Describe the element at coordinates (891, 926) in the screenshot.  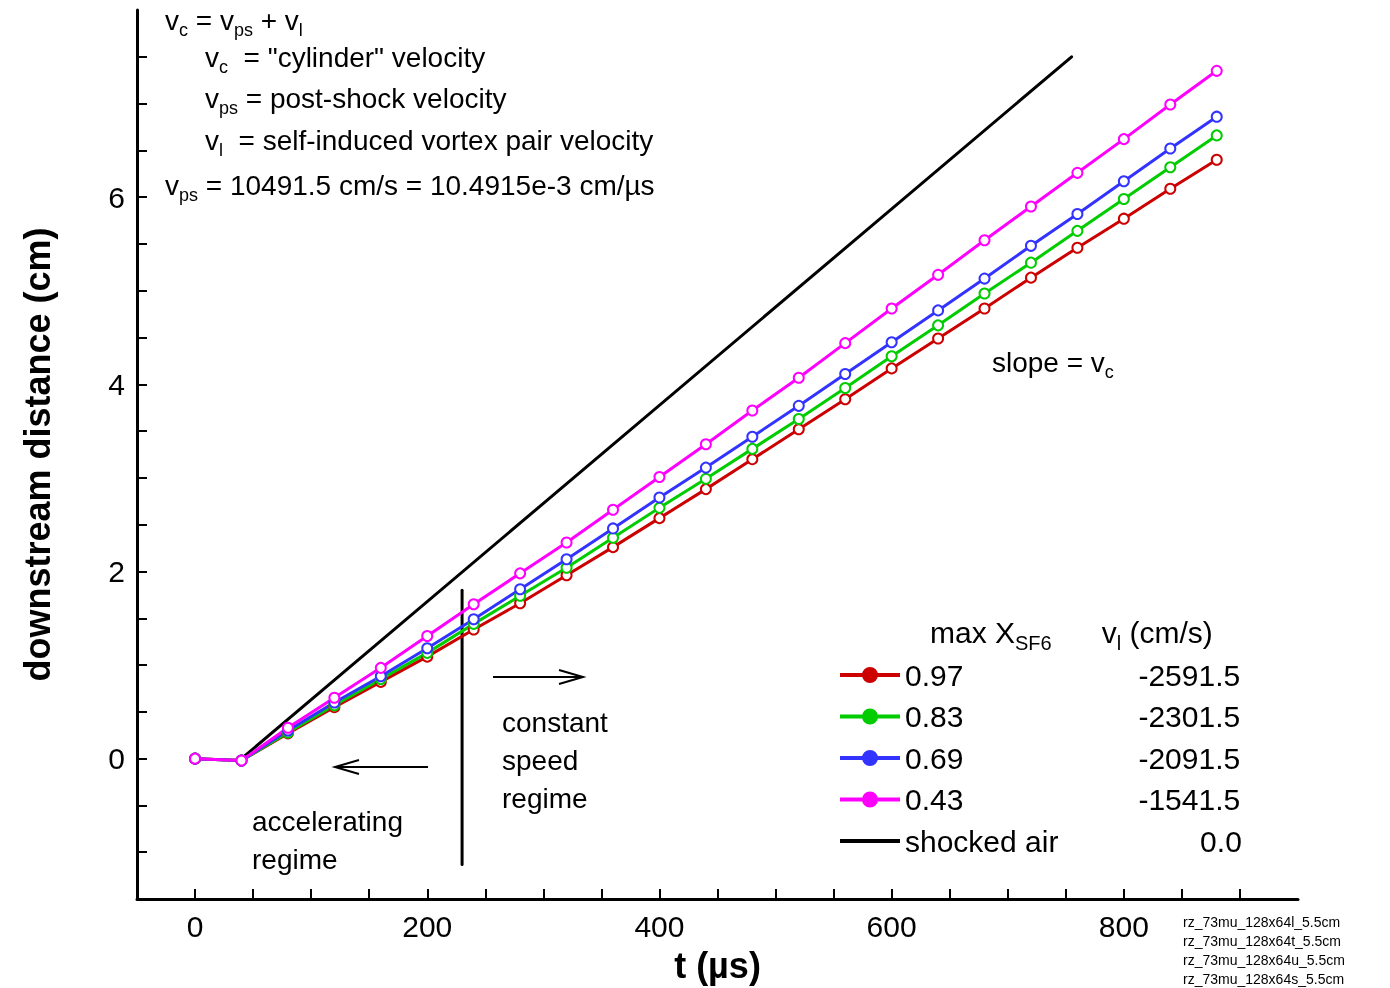
I see `x-tick-label: 600` at that location.